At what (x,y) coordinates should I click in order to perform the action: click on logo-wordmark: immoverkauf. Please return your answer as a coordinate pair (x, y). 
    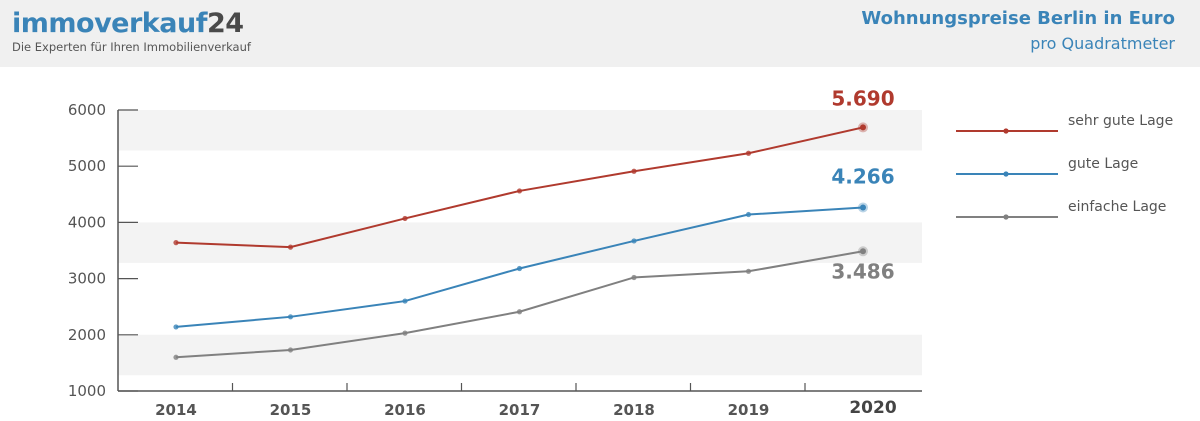
    Looking at the image, I should click on (109, 23).